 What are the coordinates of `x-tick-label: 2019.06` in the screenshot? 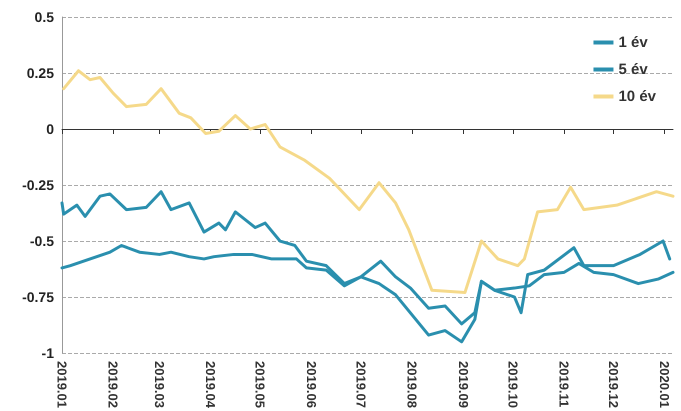 It's located at (311, 384).